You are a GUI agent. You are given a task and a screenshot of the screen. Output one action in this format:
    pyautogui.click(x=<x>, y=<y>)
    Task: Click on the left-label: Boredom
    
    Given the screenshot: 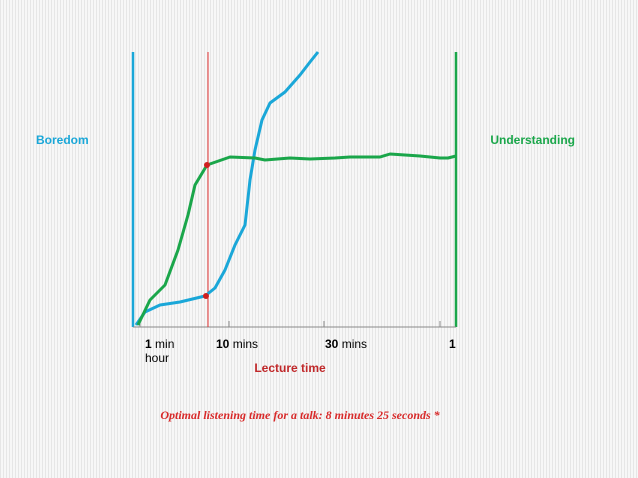 What is the action you would take?
    pyautogui.click(x=62, y=140)
    